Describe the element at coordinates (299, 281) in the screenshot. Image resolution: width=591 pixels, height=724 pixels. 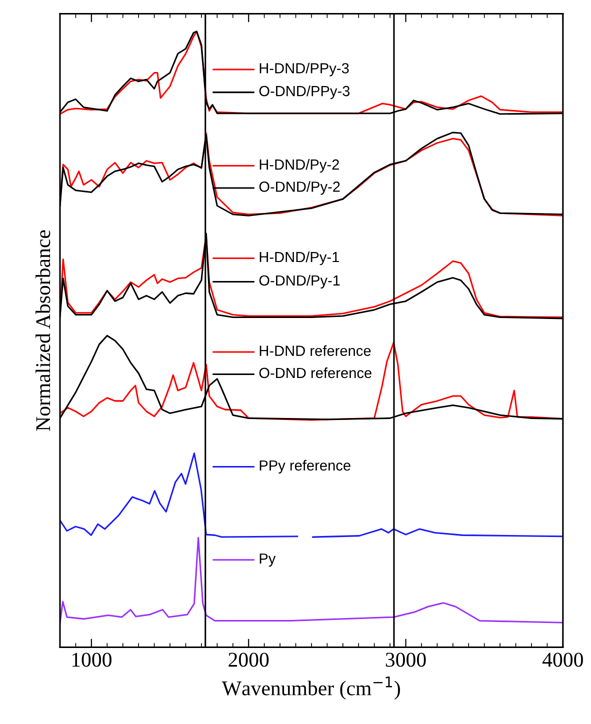
I see `legend-label: O-DND/Py-1` at that location.